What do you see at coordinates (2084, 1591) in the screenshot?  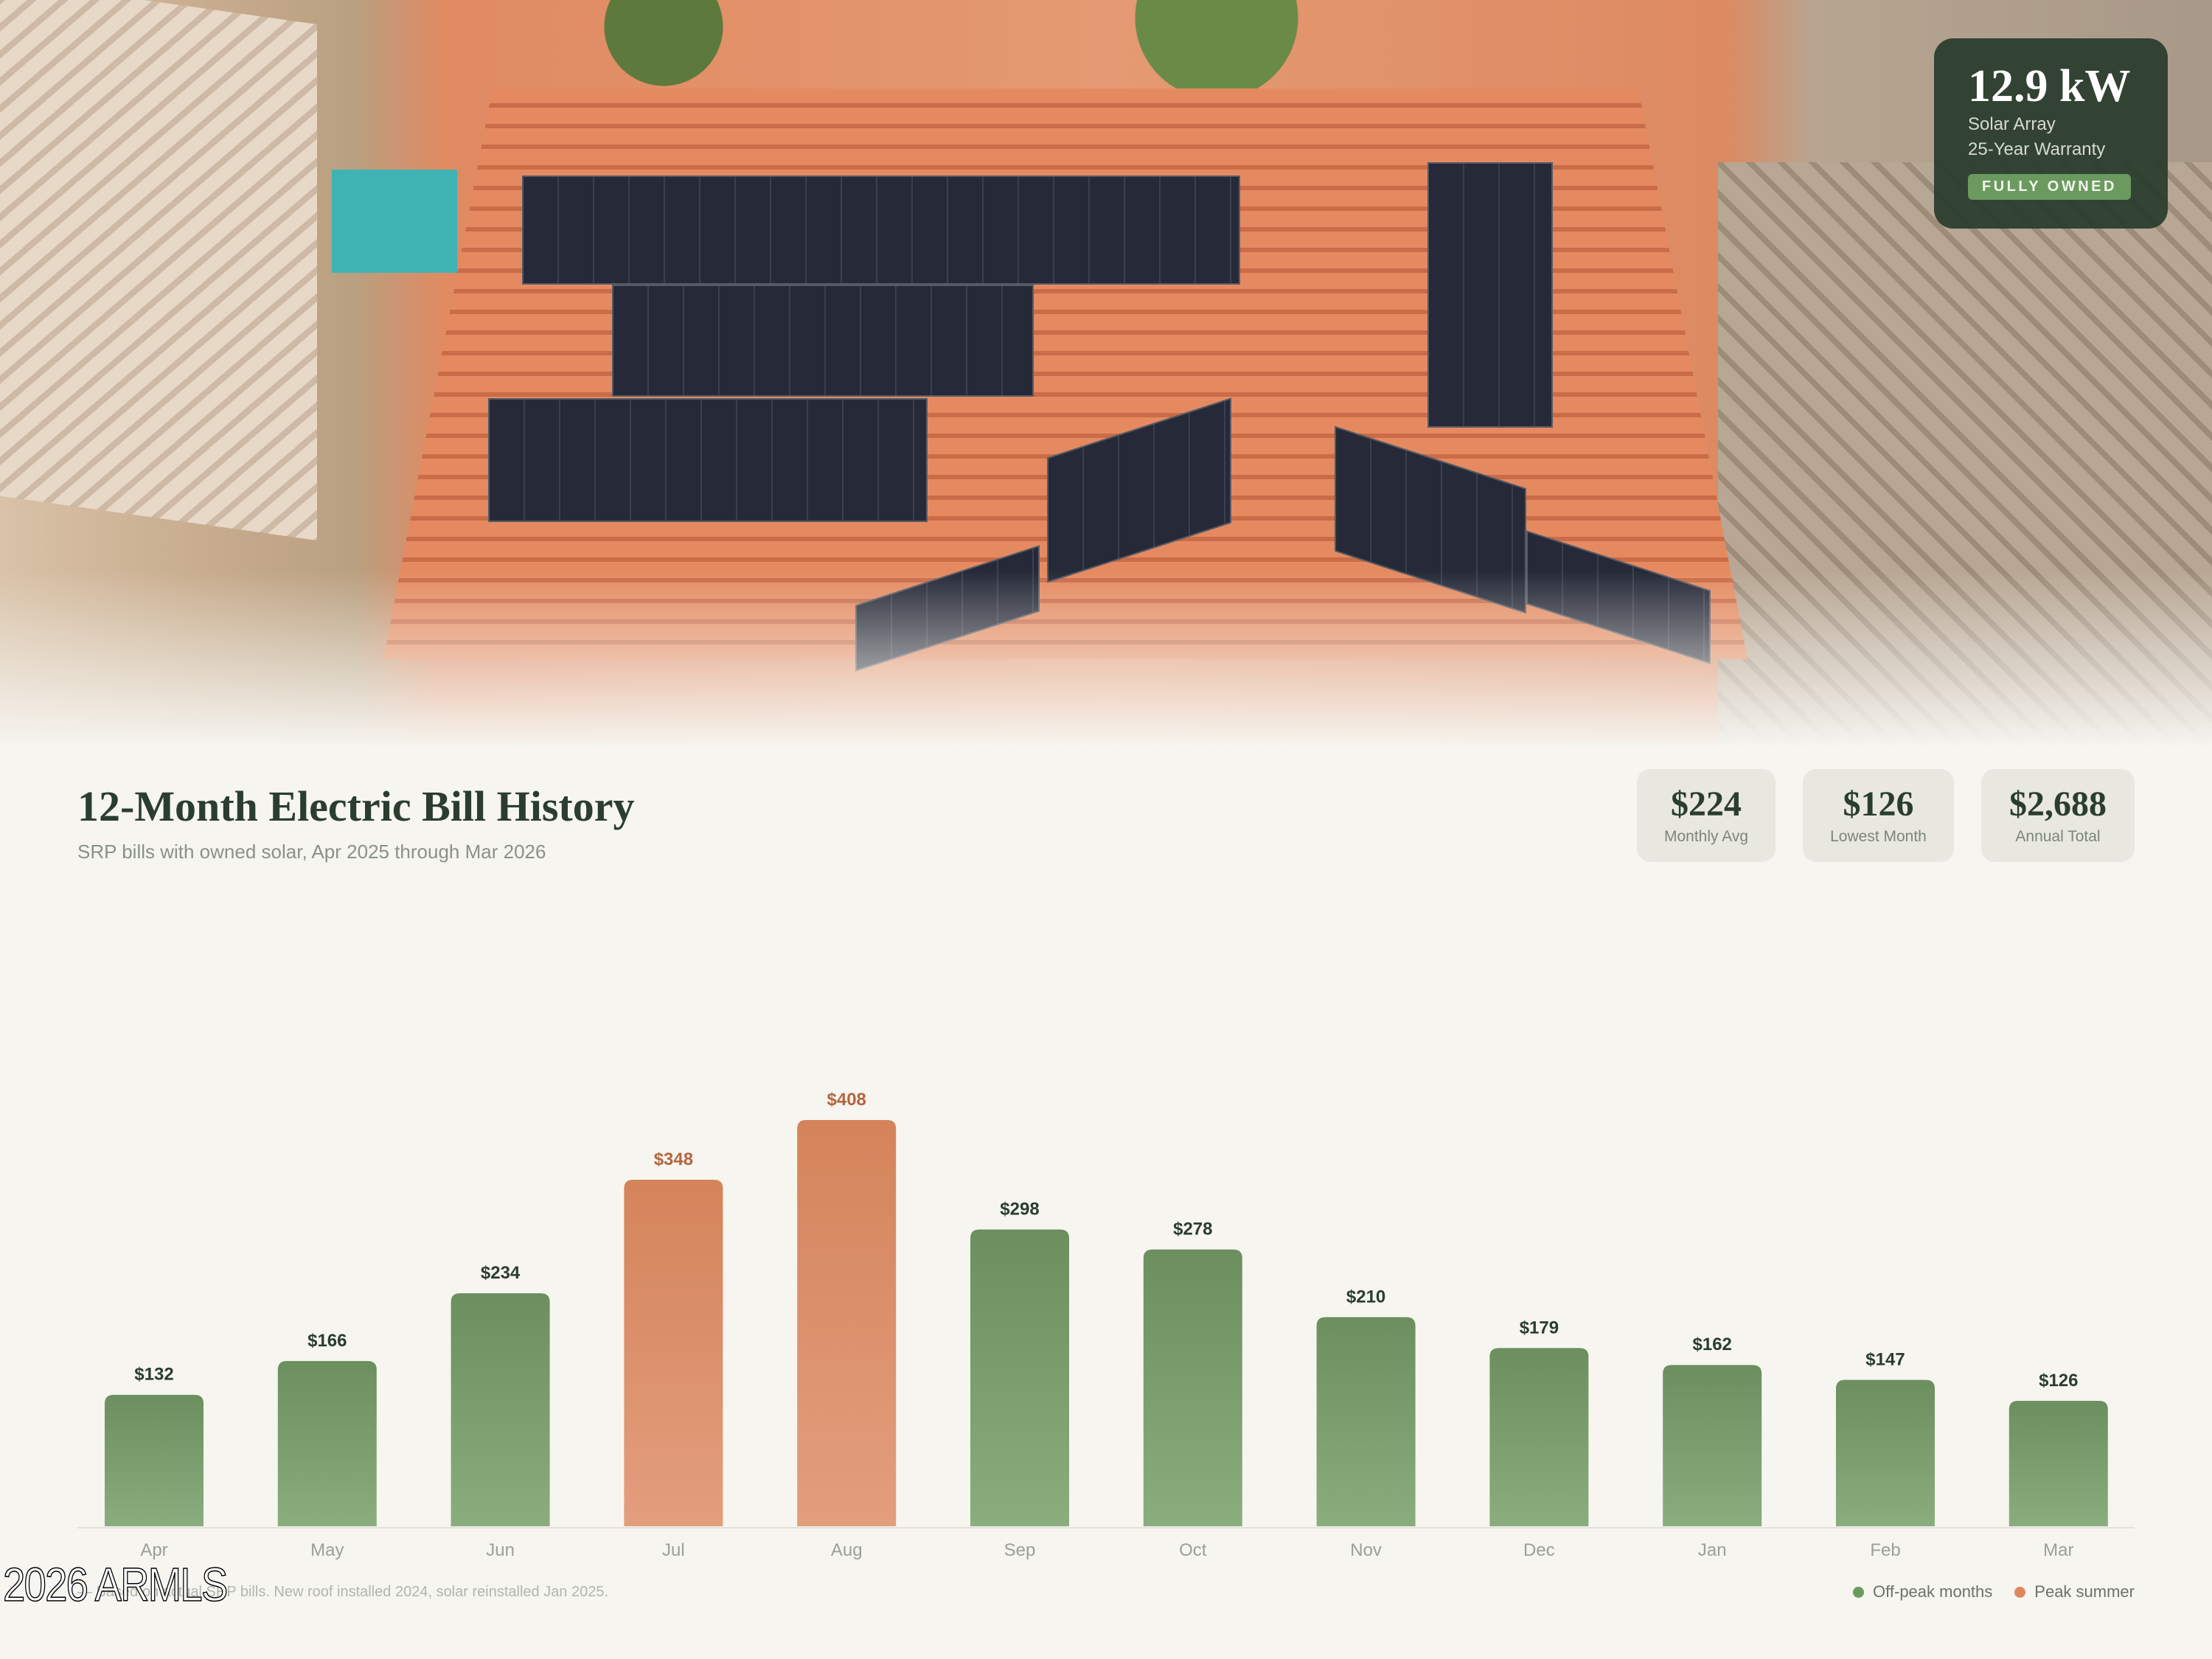 I see `legend-label: Peak summer` at bounding box center [2084, 1591].